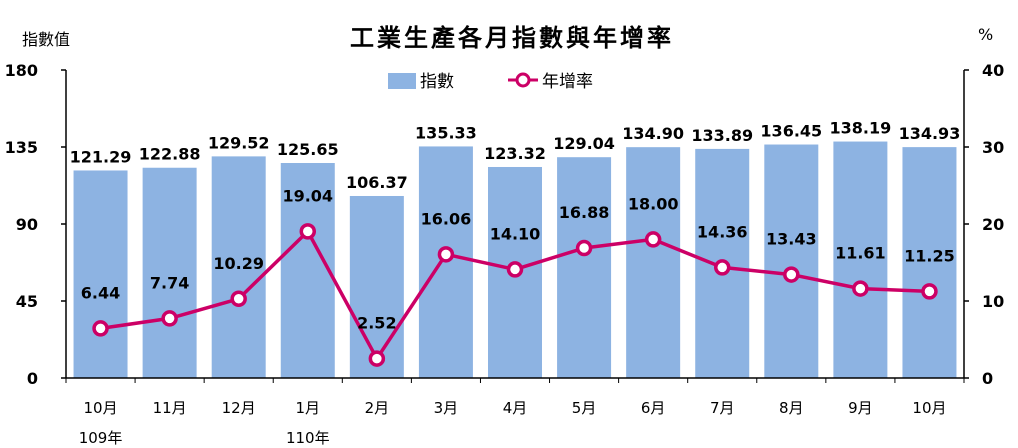 Image resolution: width=1018 pixels, height=448 pixels. Describe the element at coordinates (791, 239) in the screenshot. I see `growth-rate-label: 13.43` at that location.